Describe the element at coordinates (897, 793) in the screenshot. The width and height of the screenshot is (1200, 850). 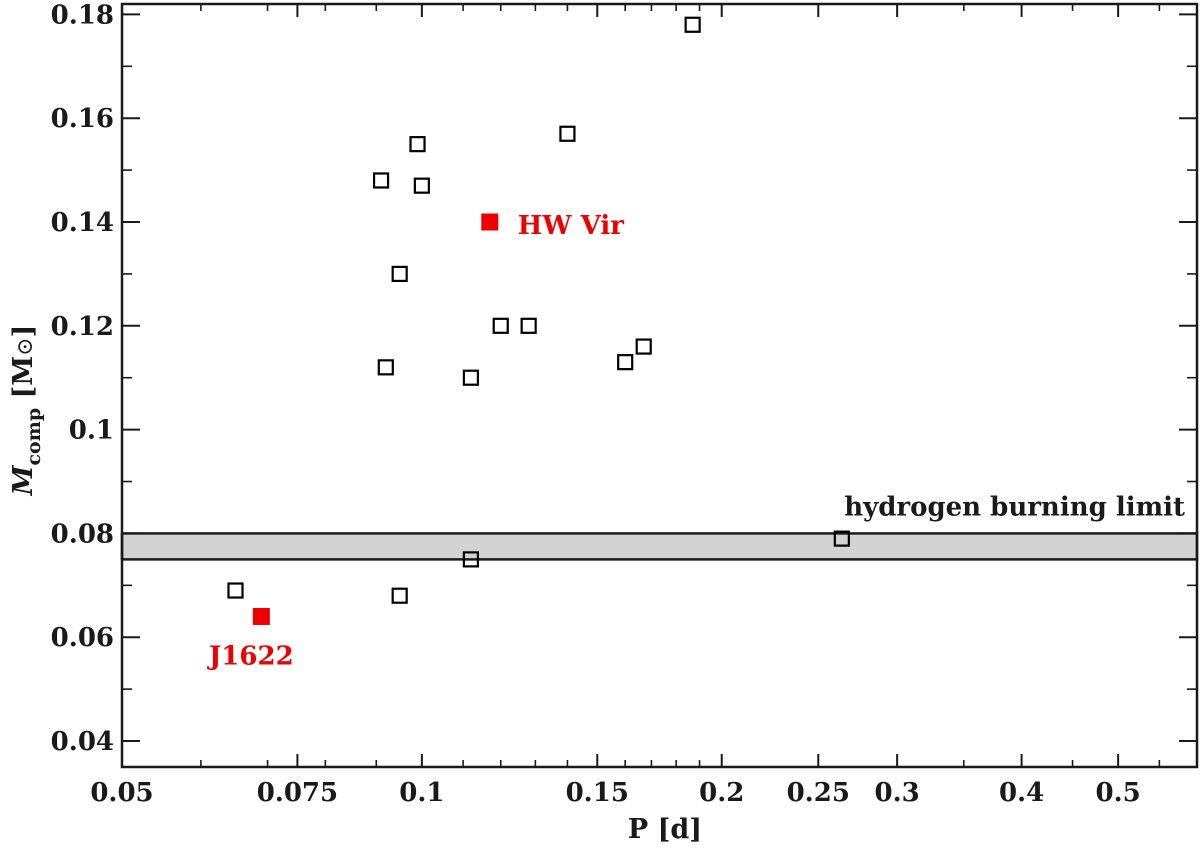
I see `x-tick-label: 0.3` at that location.